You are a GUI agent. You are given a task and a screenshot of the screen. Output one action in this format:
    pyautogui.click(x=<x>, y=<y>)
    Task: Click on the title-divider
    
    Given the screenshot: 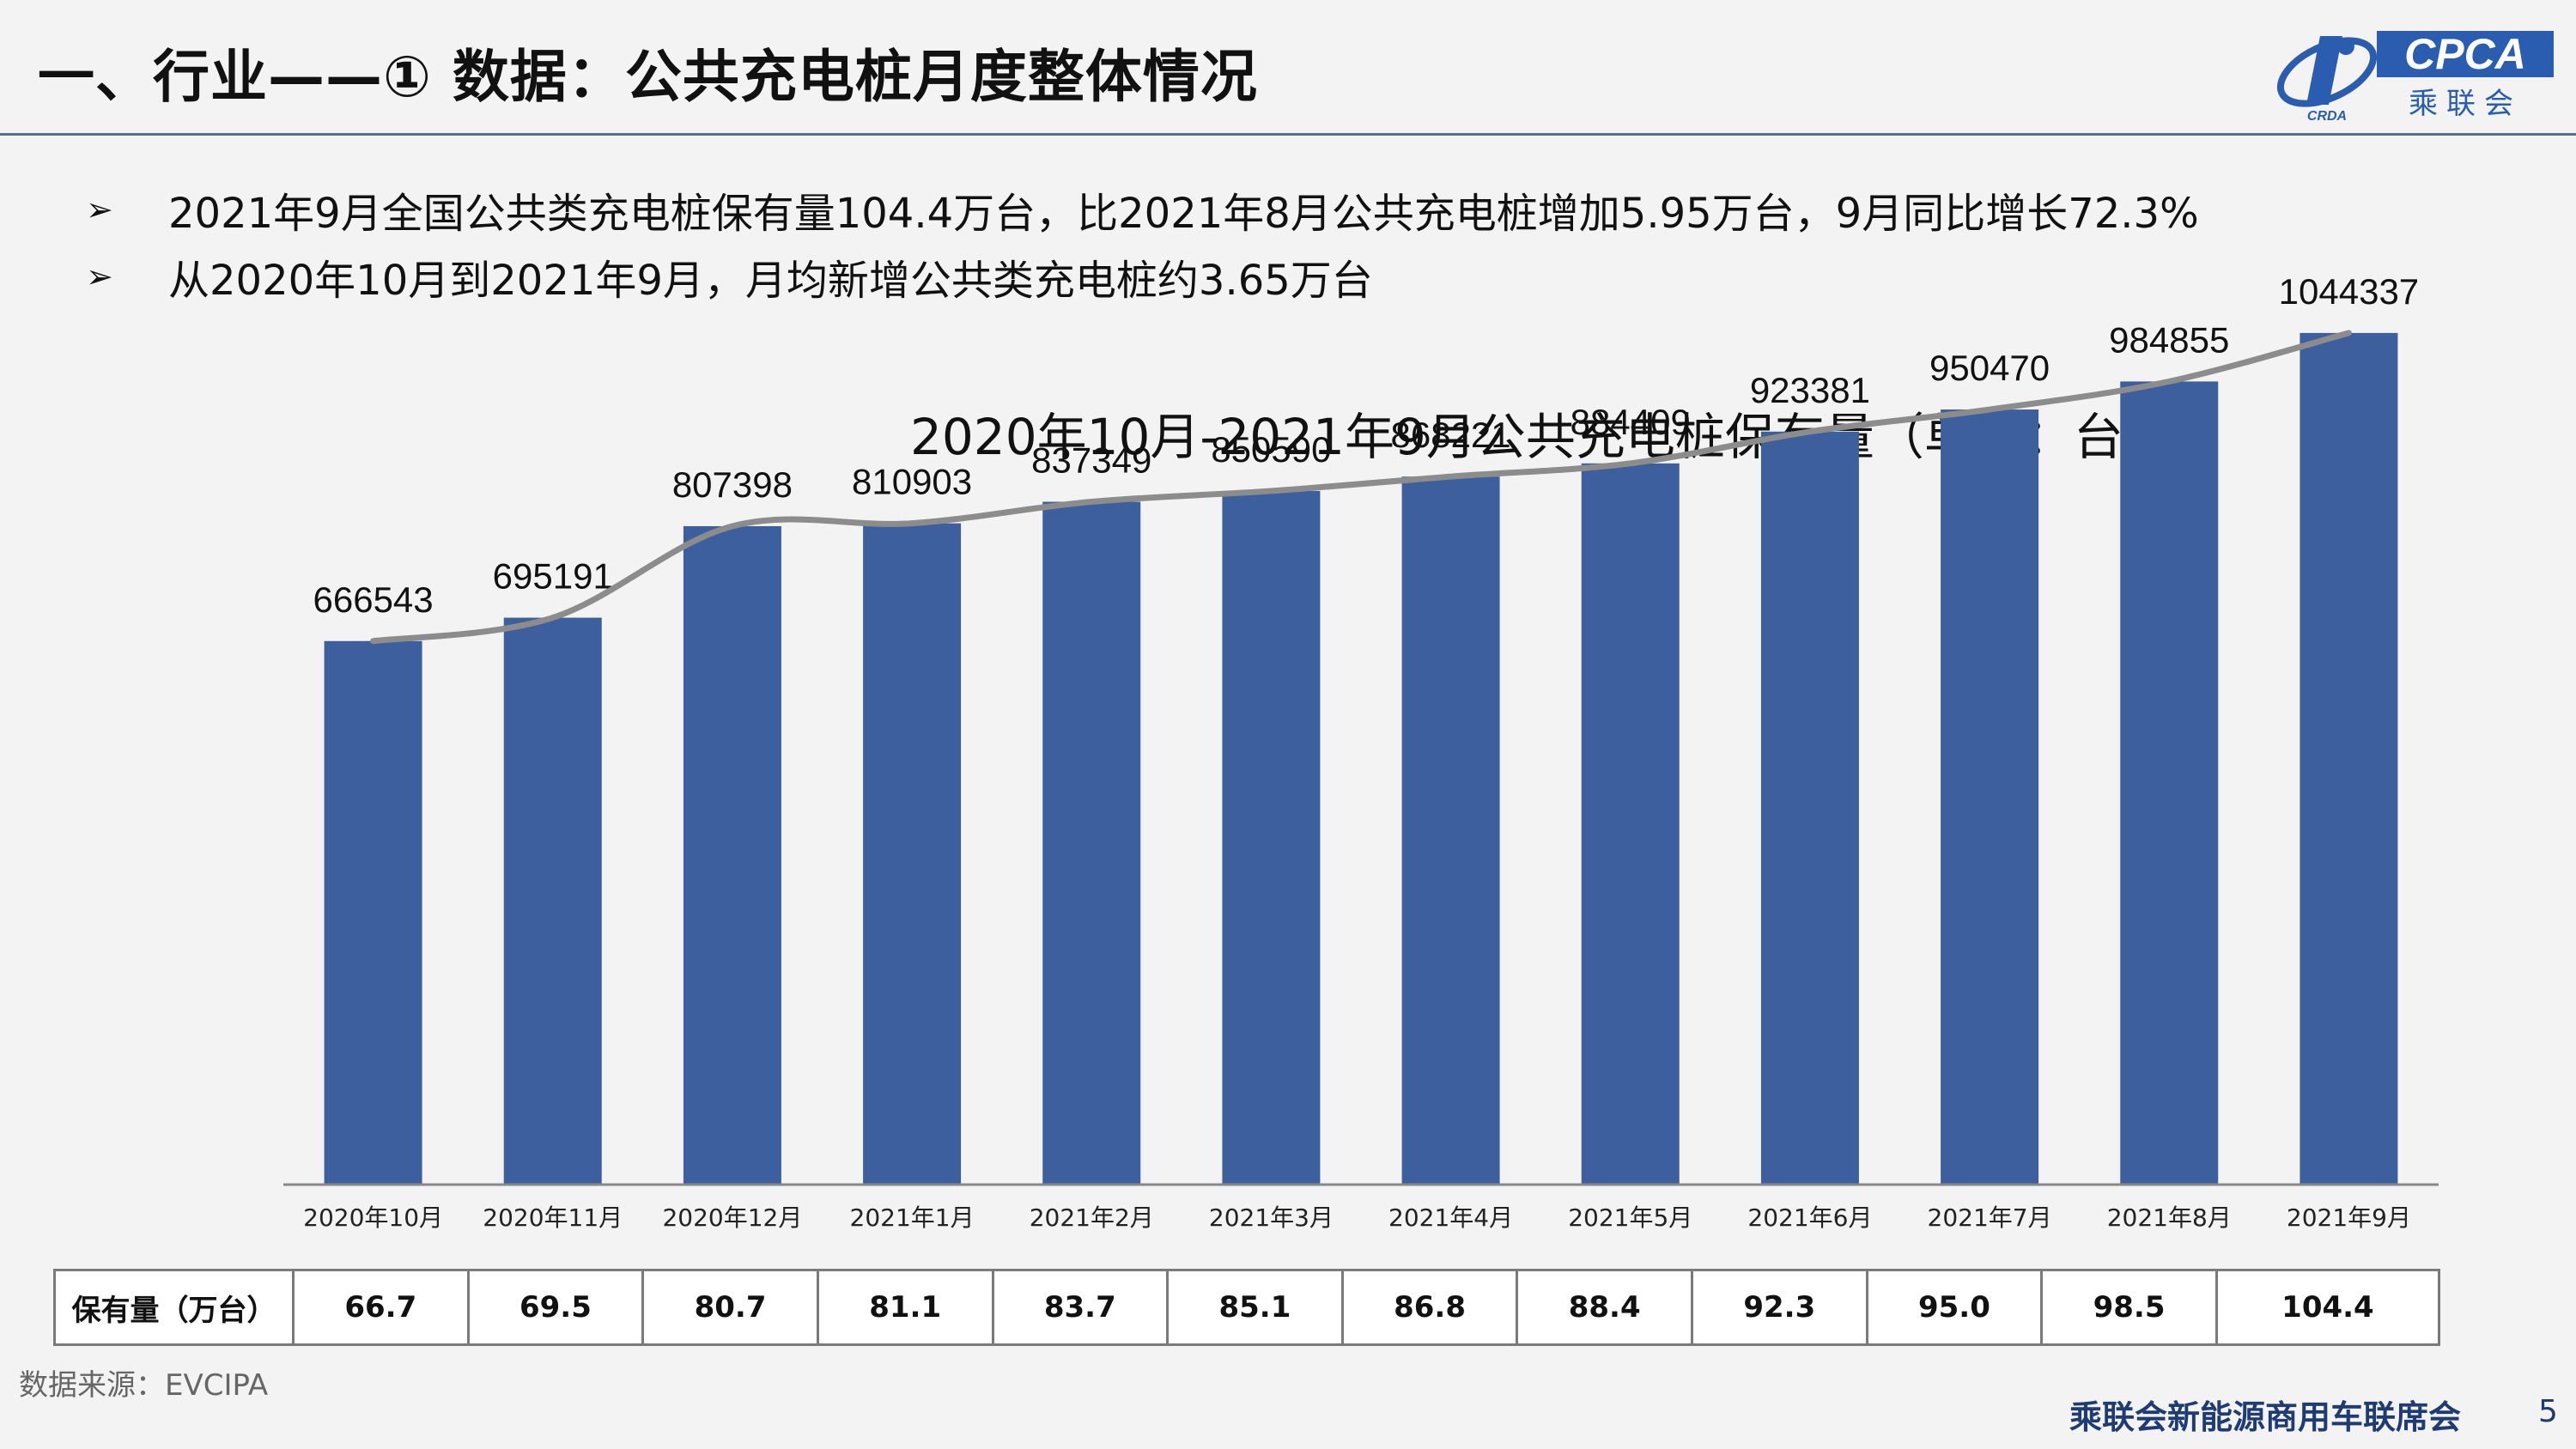 What is the action you would take?
    pyautogui.click(x=1288, y=134)
    